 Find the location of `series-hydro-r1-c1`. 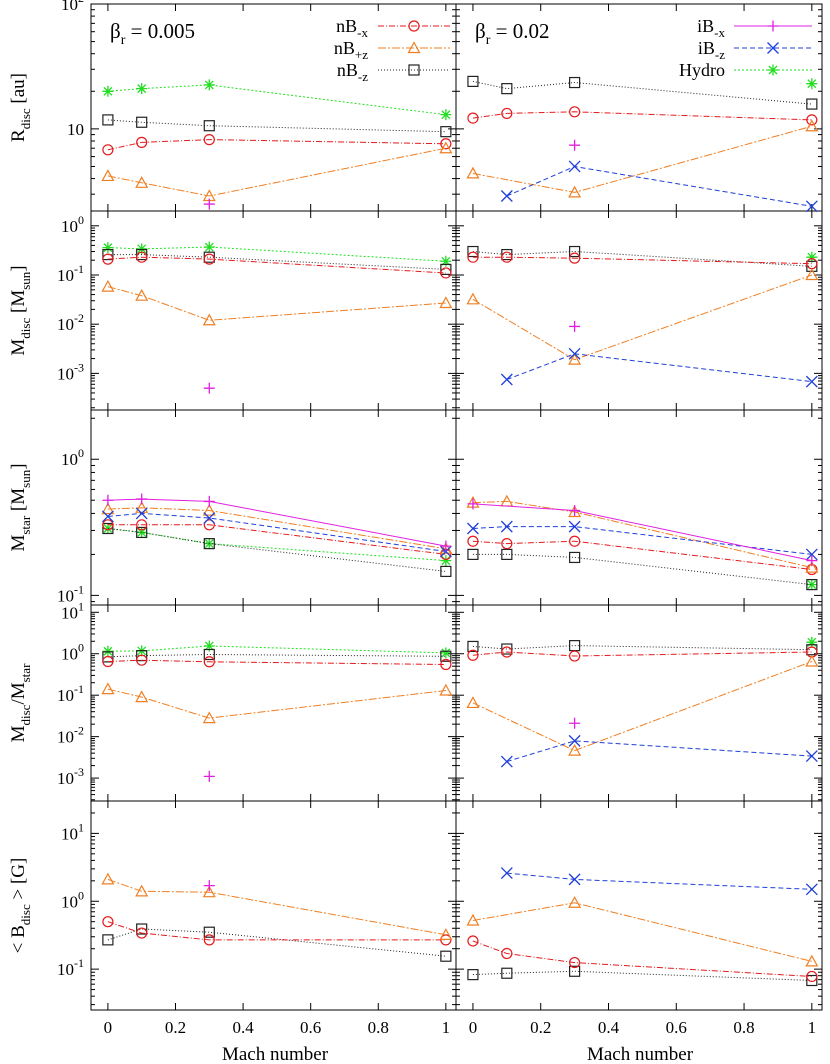

series-hydro-r1-c1 is located at coordinates (812, 257).